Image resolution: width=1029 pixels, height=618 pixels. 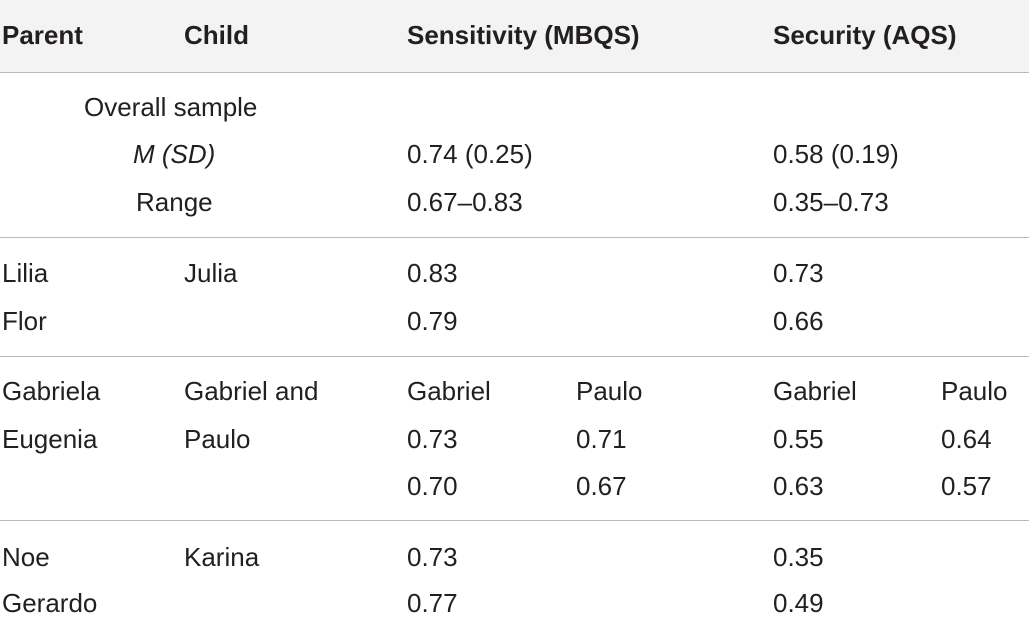 What do you see at coordinates (432, 439) in the screenshot?
I see `group2-r1-sensitivity-a: 0.73` at bounding box center [432, 439].